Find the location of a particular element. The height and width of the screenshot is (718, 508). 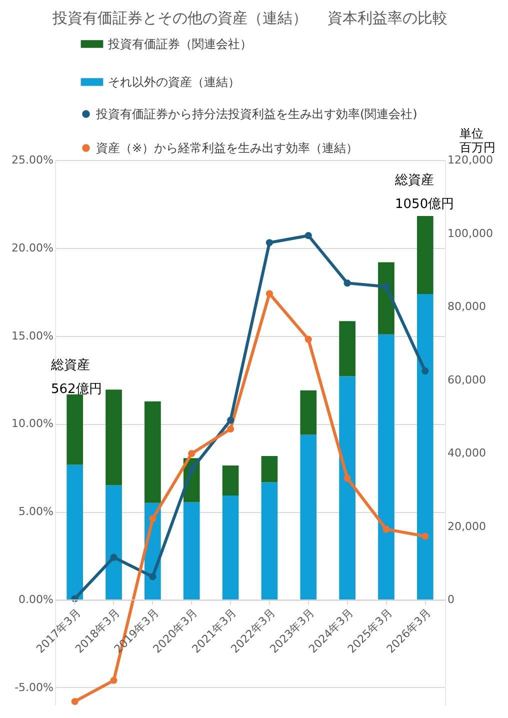

y2-tick-label: 120,000 is located at coordinates (470, 160).